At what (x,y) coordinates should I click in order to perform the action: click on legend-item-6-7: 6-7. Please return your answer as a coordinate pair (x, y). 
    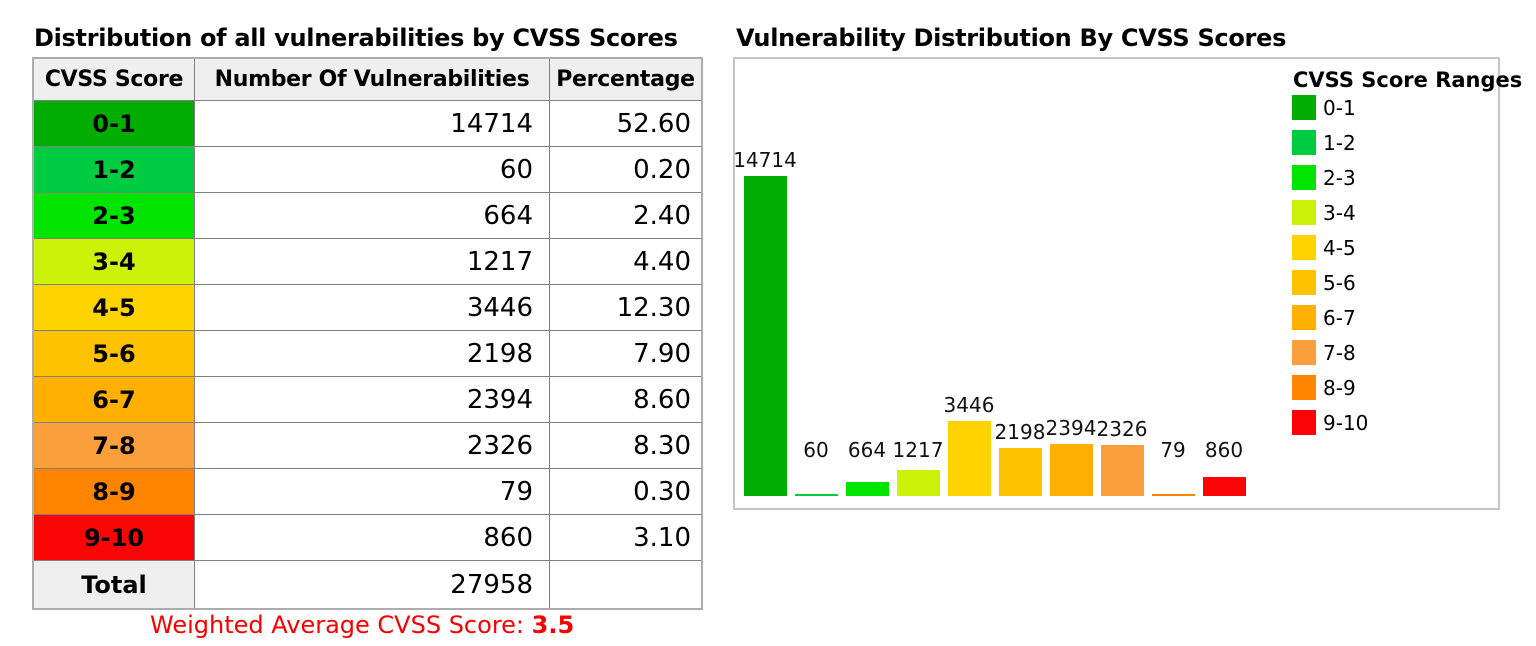
    Looking at the image, I should click on (1330, 317).